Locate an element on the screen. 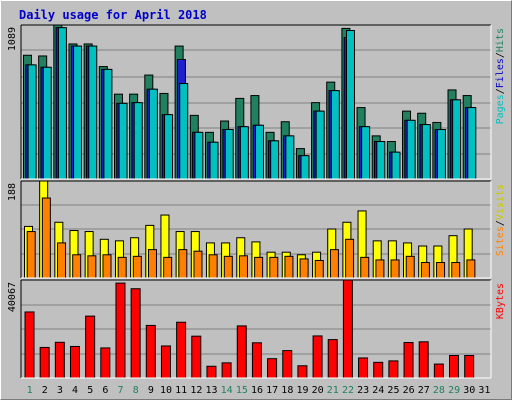  x-tick-label-day-12: 12 is located at coordinates (196, 390).